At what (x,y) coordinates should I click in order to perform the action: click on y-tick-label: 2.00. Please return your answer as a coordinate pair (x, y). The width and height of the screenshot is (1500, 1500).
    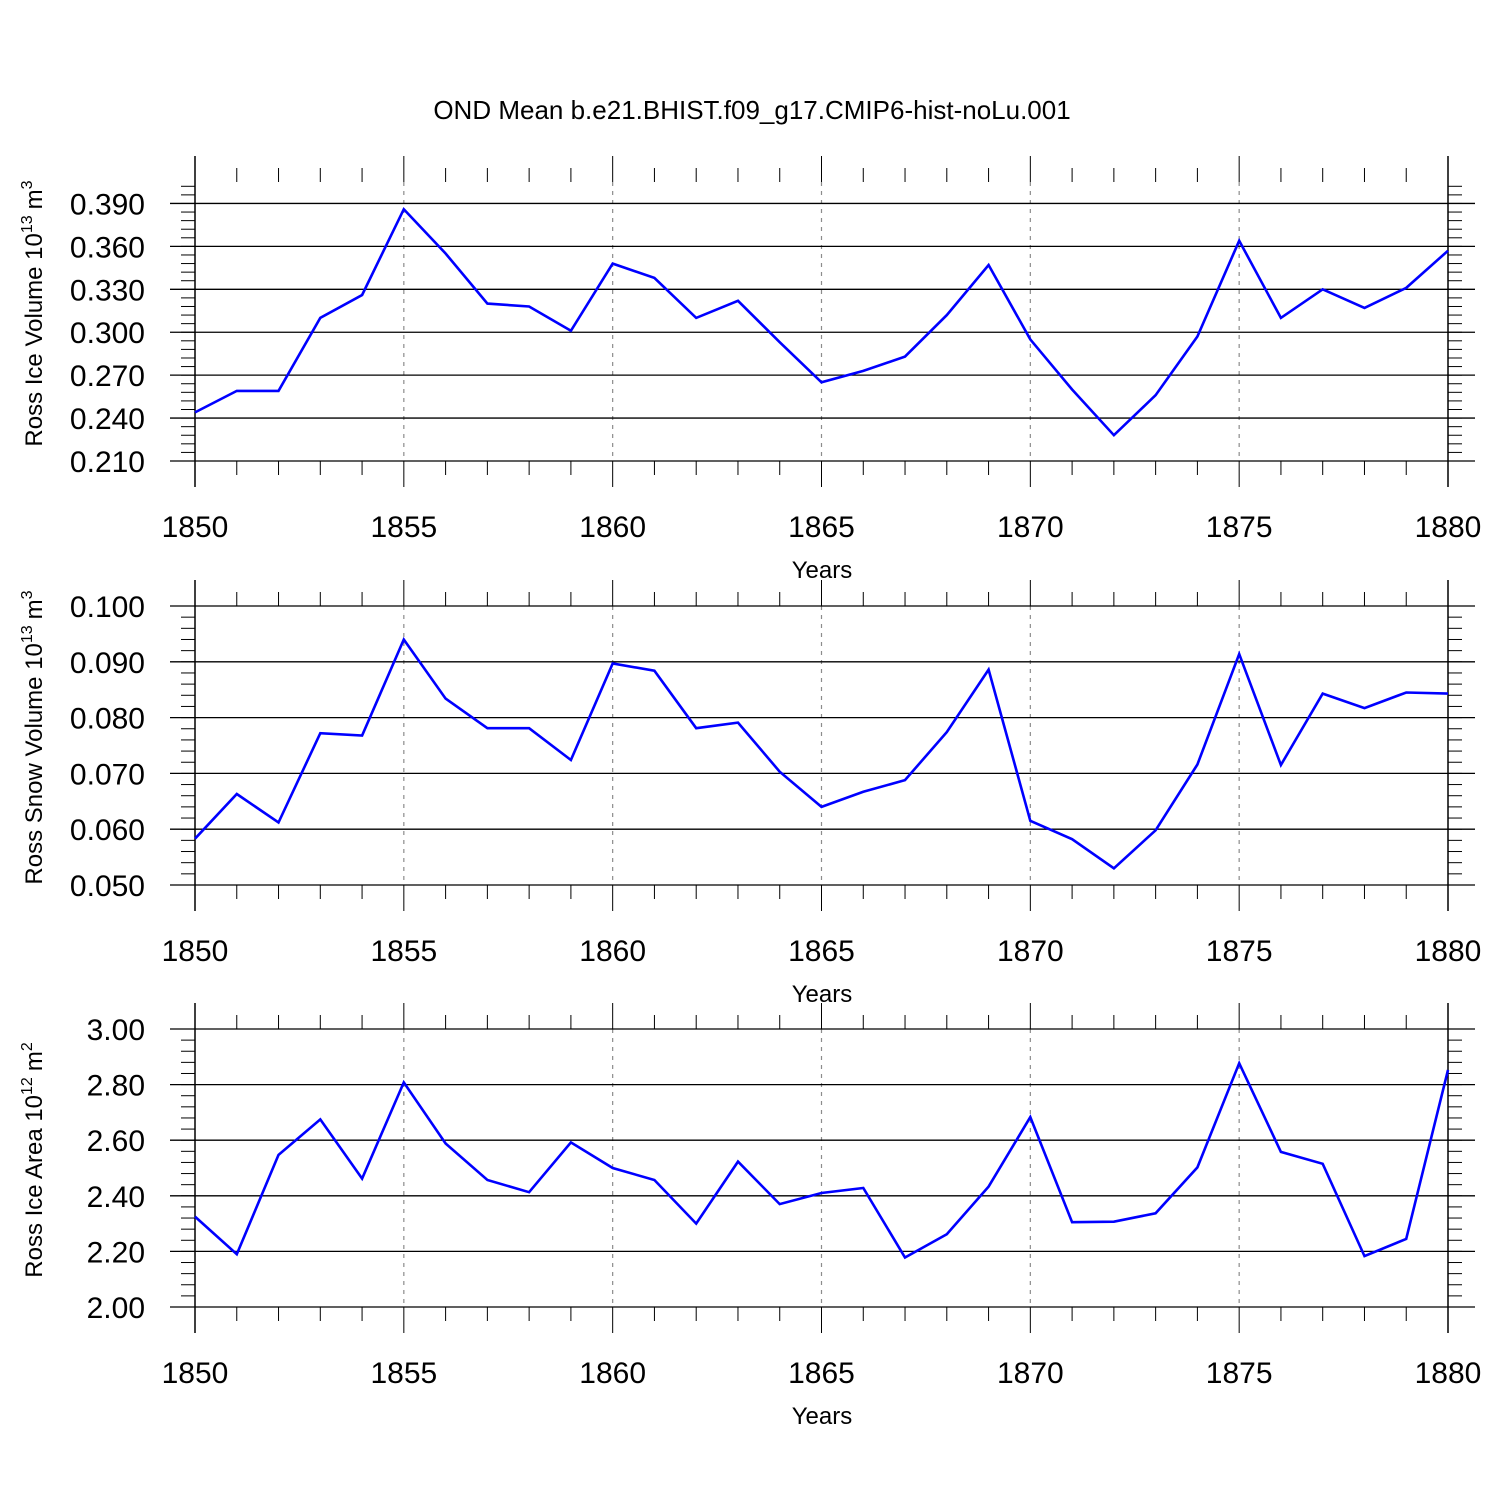
    Looking at the image, I should click on (116, 1308).